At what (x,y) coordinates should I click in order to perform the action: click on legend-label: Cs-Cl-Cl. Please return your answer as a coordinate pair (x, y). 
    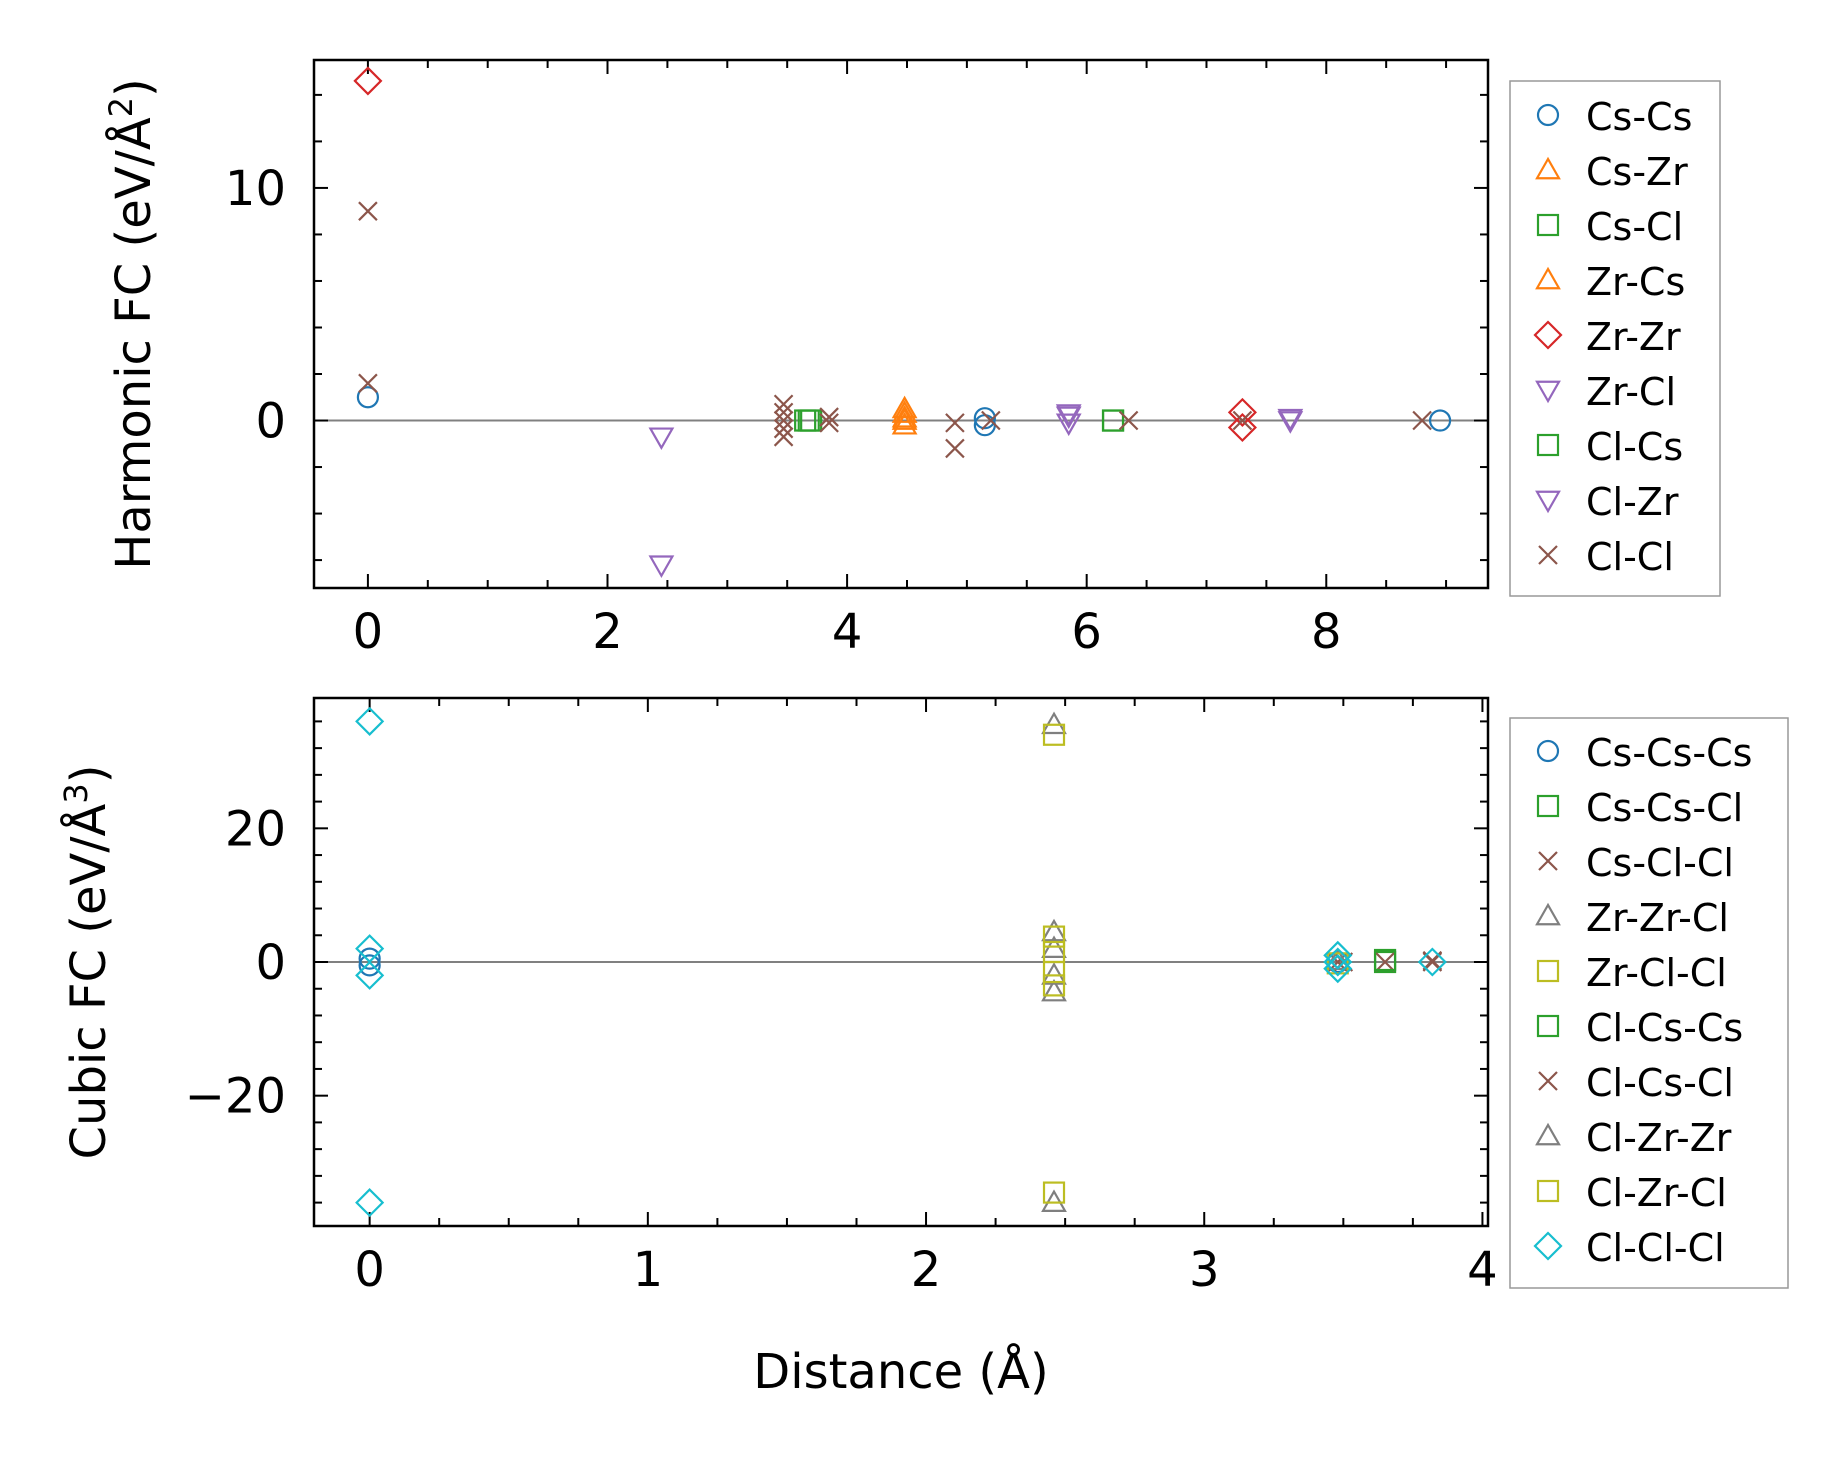
    Looking at the image, I should click on (1660, 863).